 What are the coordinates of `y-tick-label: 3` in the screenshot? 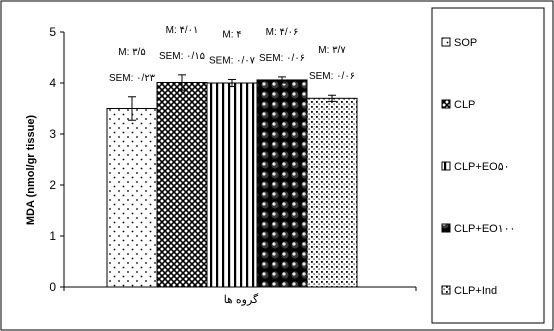 It's located at (52, 134).